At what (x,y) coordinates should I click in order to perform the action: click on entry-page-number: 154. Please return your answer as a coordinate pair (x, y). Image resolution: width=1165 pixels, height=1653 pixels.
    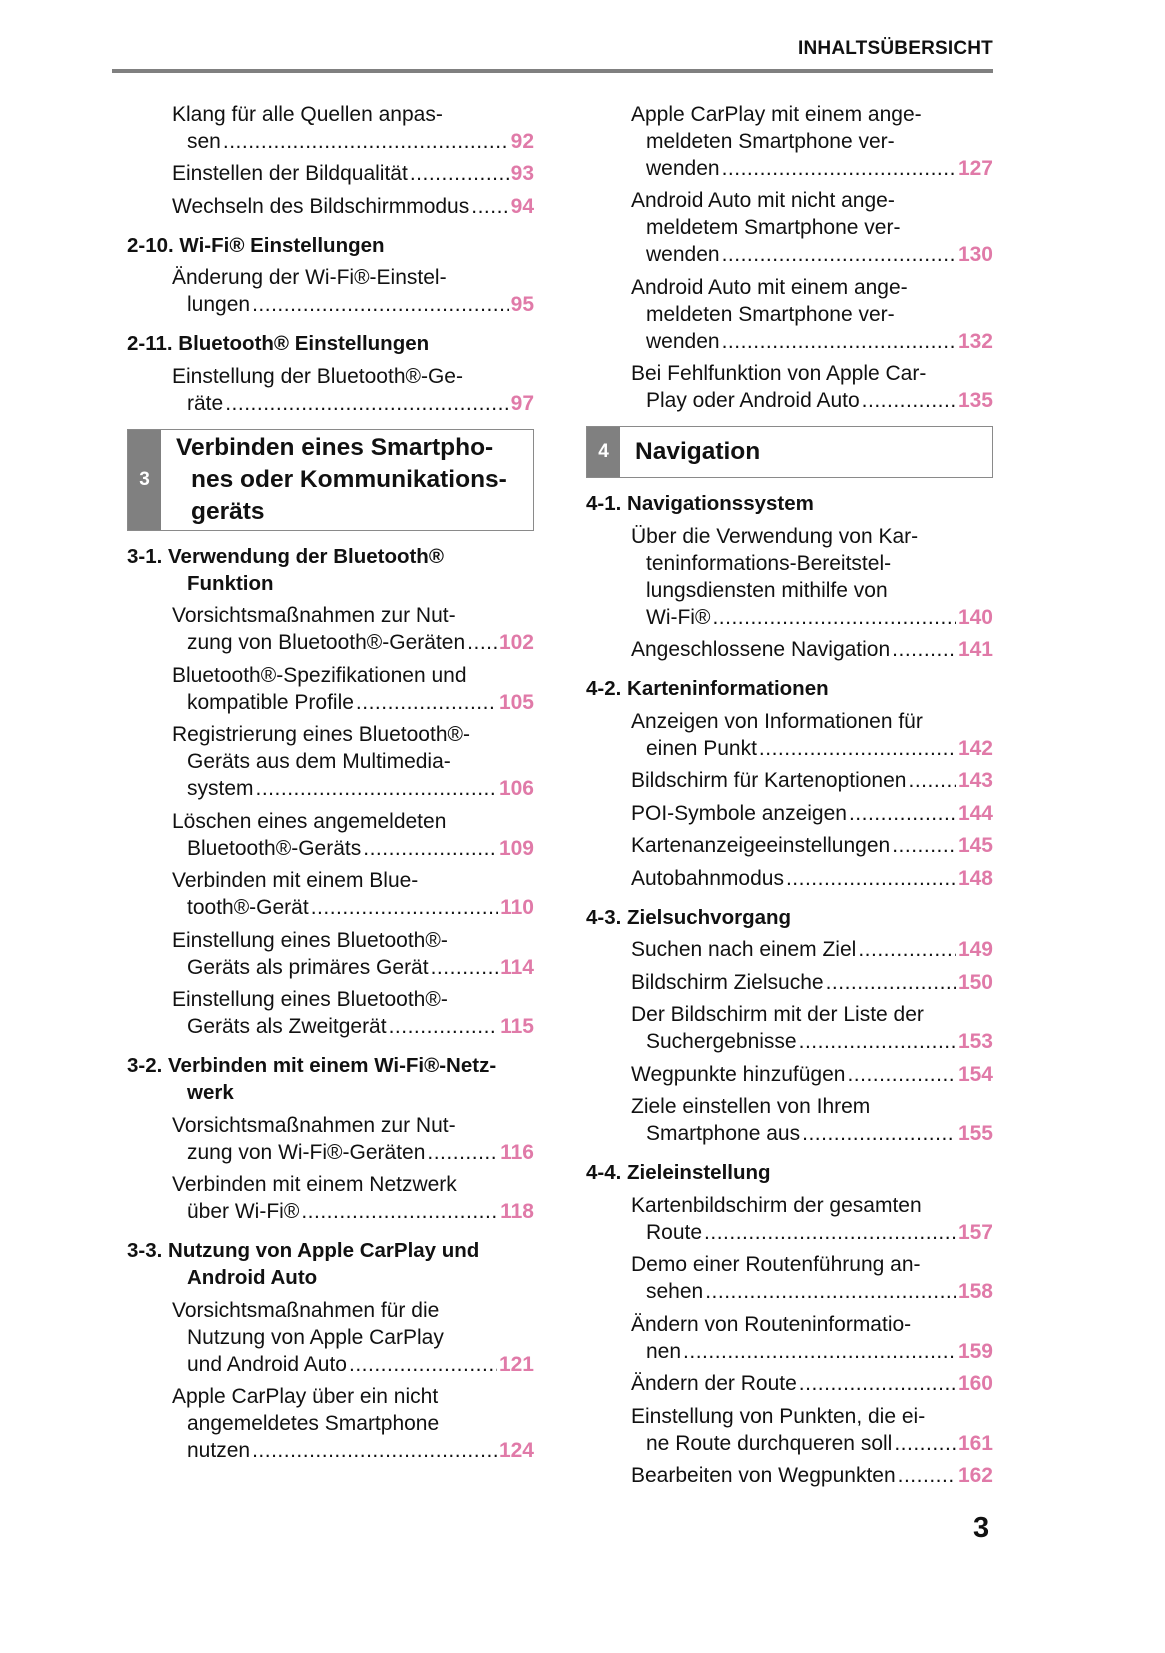
    Looking at the image, I should click on (975, 1074).